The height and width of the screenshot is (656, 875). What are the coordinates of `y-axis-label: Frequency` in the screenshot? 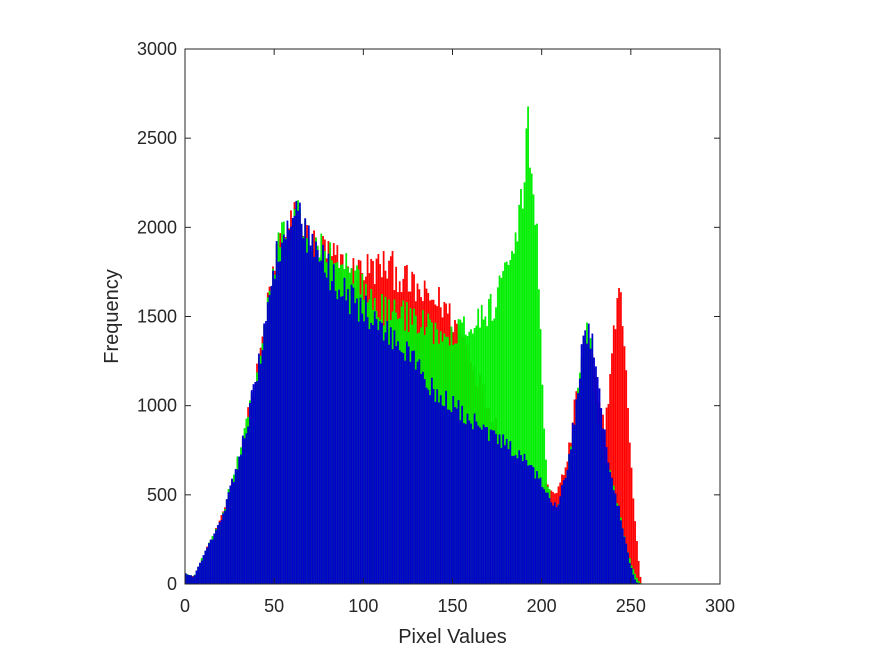 It's located at (112, 316).